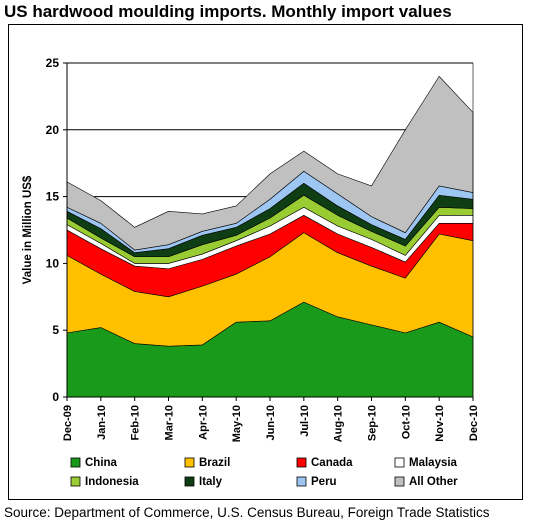 This screenshot has width=533, height=532. I want to click on x-tick-label: Jun-10, so click(271, 422).